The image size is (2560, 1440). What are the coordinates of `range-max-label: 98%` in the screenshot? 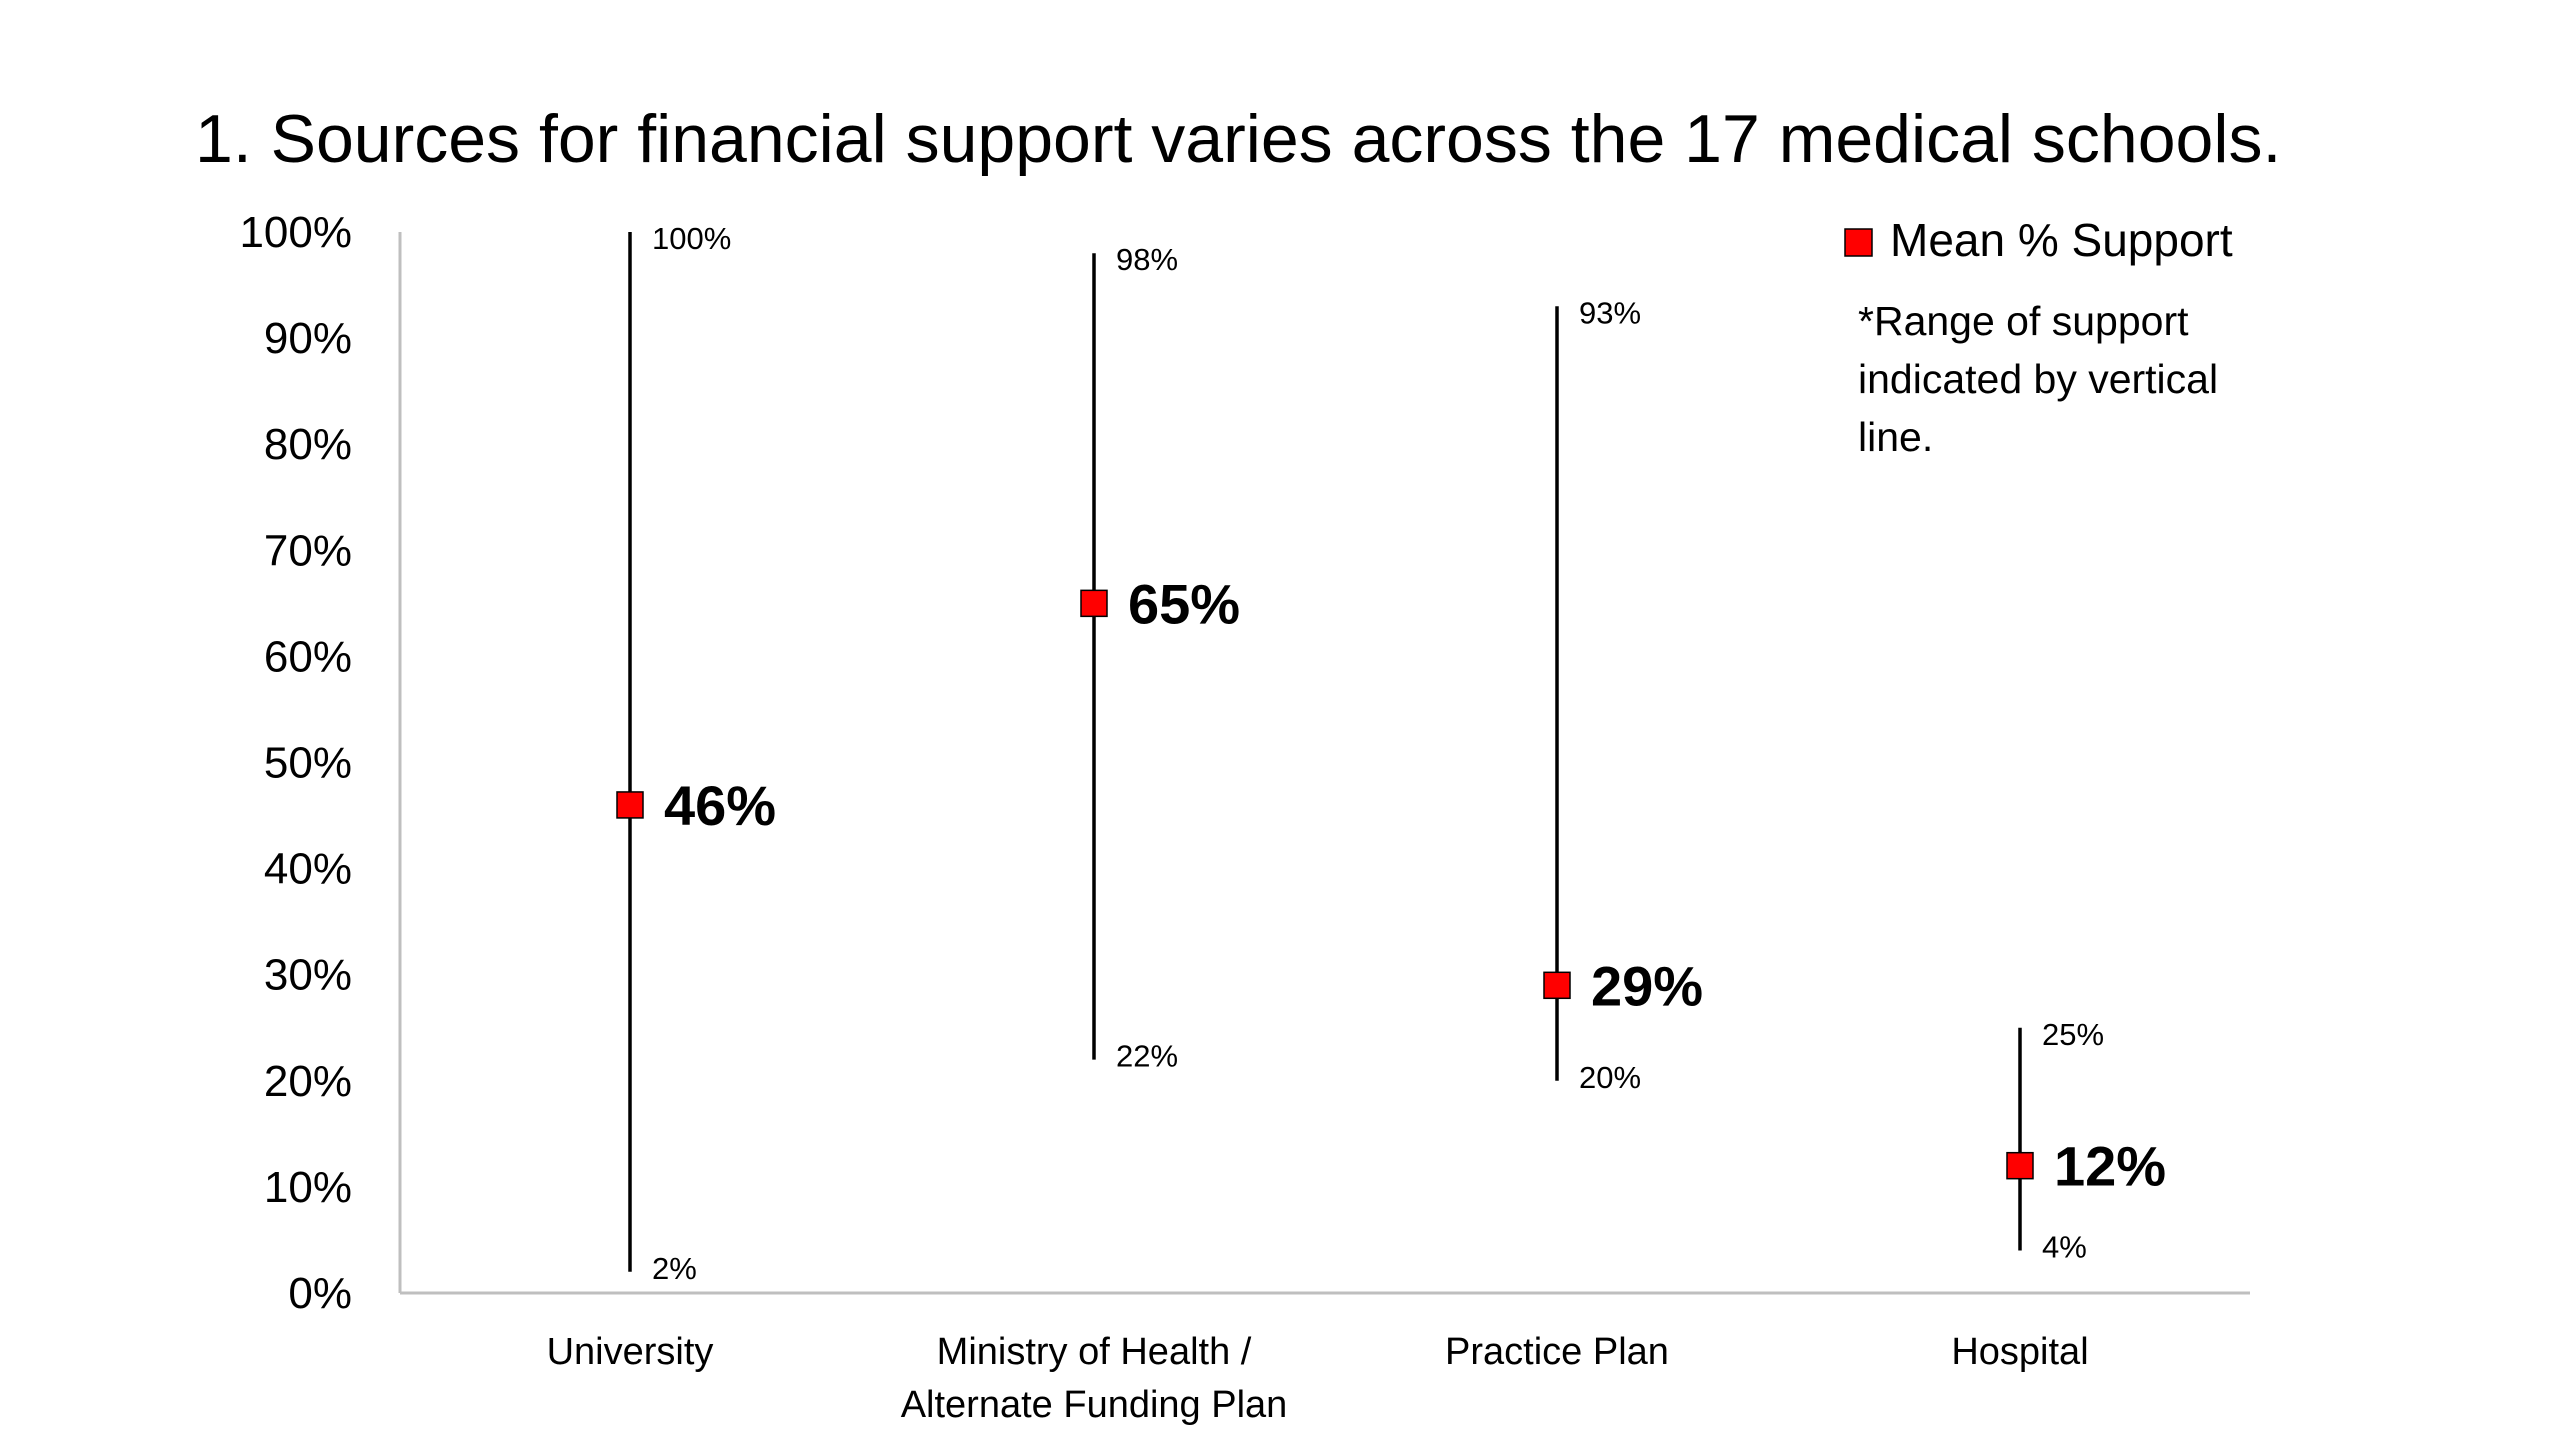 It's located at (1147, 259).